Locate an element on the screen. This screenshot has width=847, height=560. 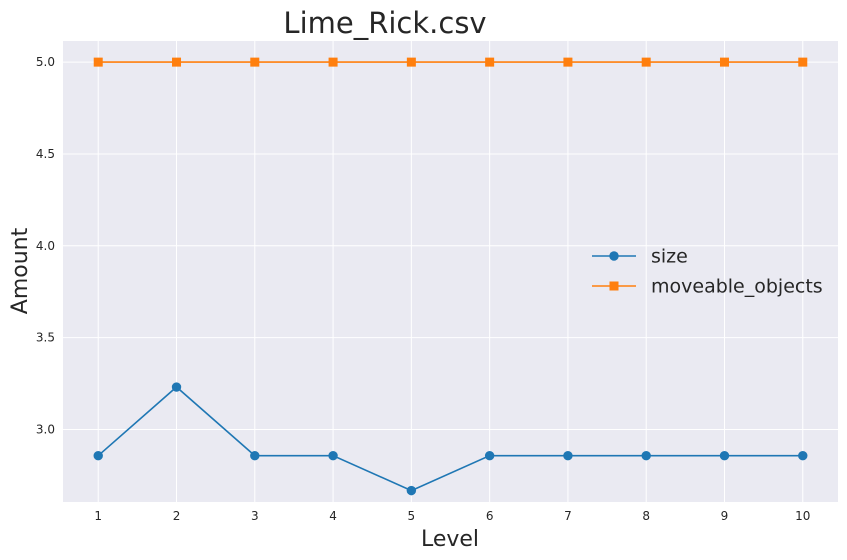
y-axis-label: Amount is located at coordinates (20, 270).